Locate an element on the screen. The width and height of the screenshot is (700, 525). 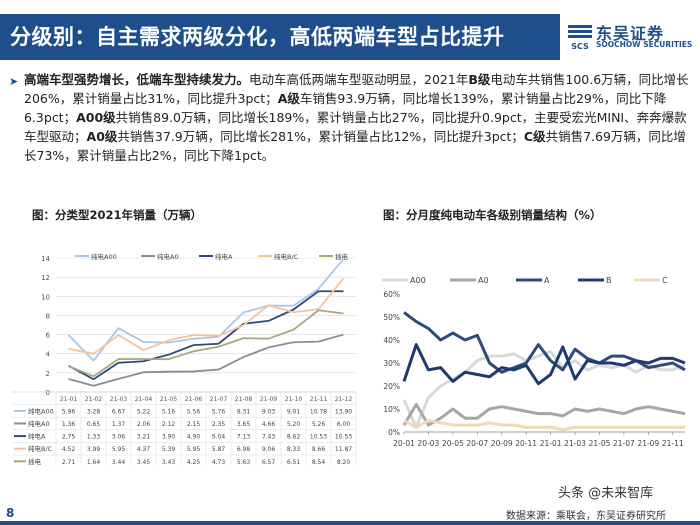
series-line-插电 is located at coordinates (206, 343).